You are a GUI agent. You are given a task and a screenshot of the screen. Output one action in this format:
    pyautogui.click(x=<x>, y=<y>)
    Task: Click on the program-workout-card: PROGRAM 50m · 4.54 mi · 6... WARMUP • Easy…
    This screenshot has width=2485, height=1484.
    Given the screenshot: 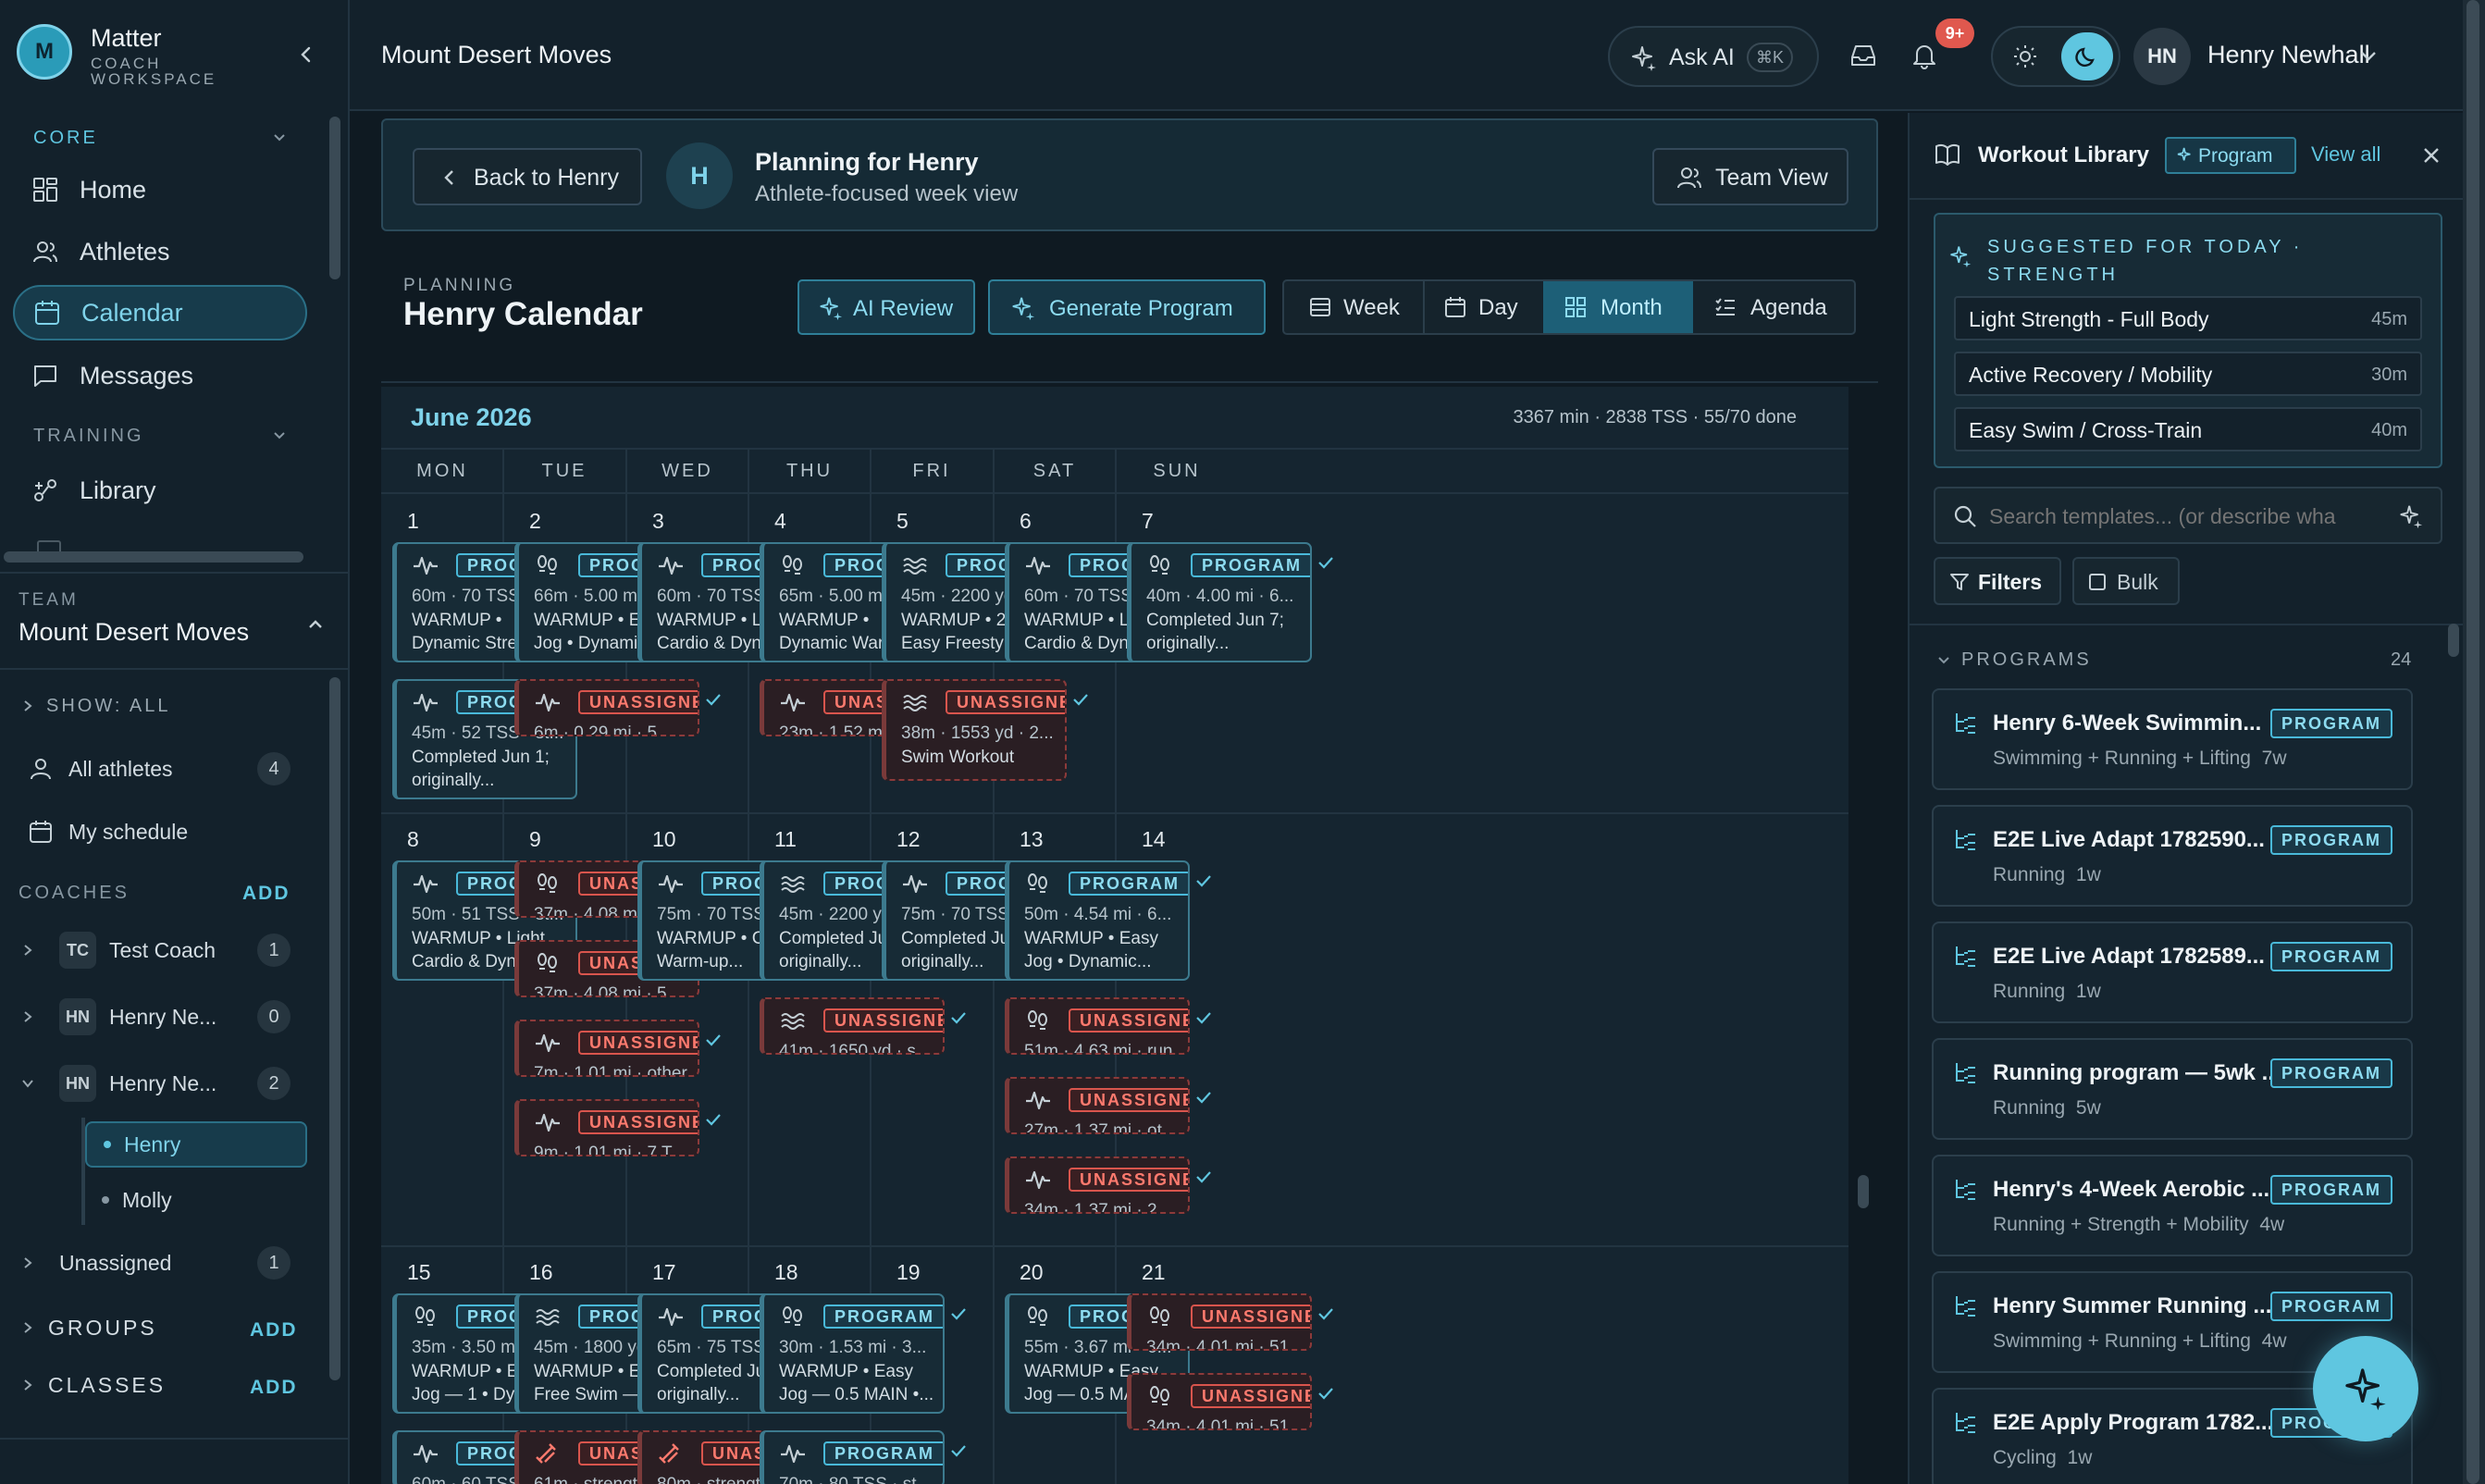 What is the action you would take?
    pyautogui.click(x=1097, y=920)
    